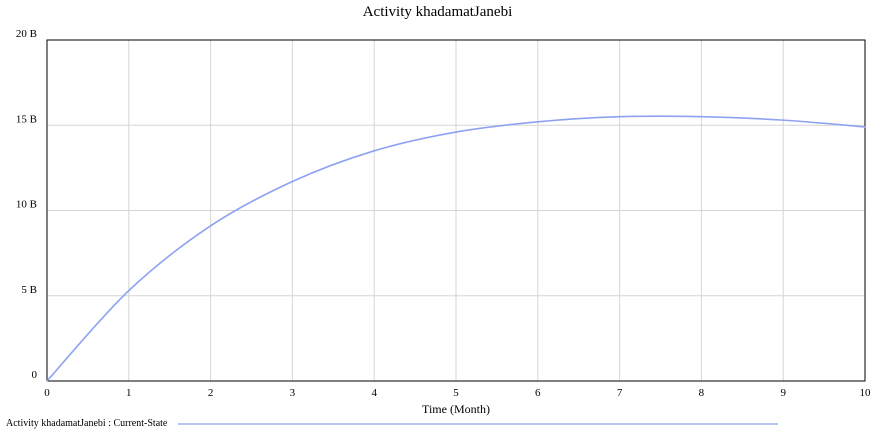  Describe the element at coordinates (129, 393) in the screenshot. I see `x-tick-label: 1` at that location.